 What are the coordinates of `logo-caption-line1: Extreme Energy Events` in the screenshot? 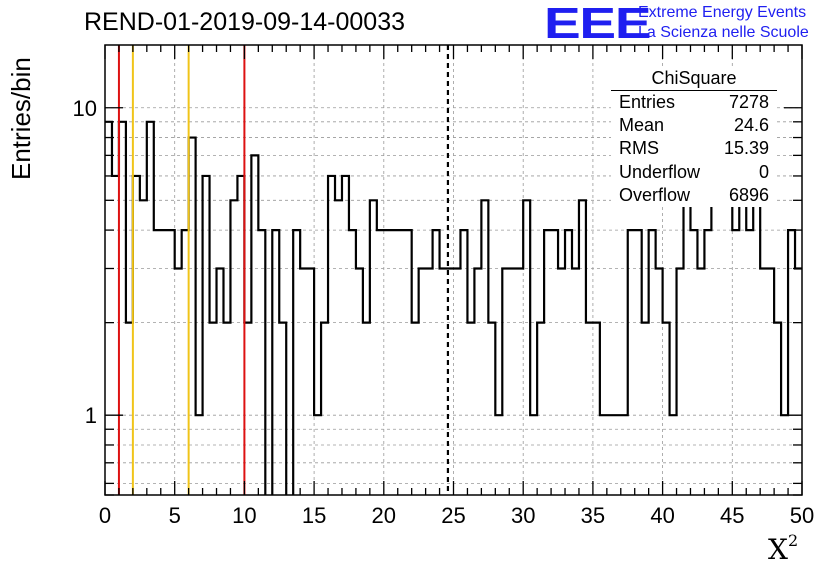 It's located at (722, 12).